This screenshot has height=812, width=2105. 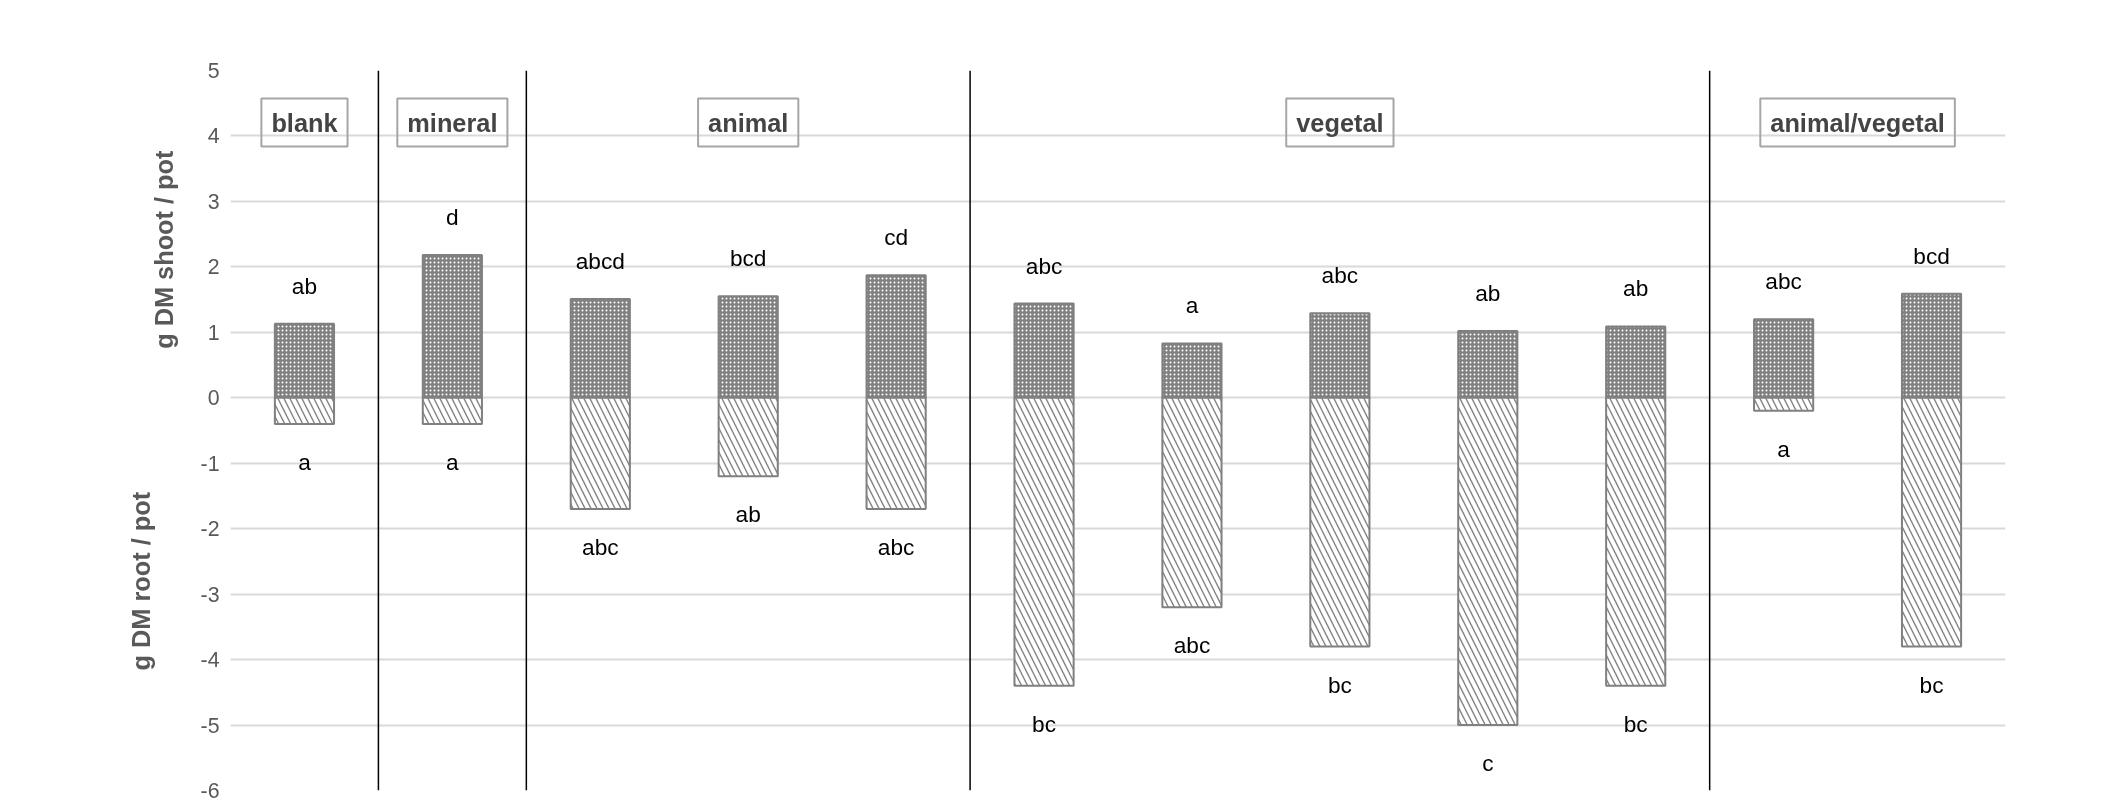 I want to click on y-tick-label: 0, so click(x=213, y=398).